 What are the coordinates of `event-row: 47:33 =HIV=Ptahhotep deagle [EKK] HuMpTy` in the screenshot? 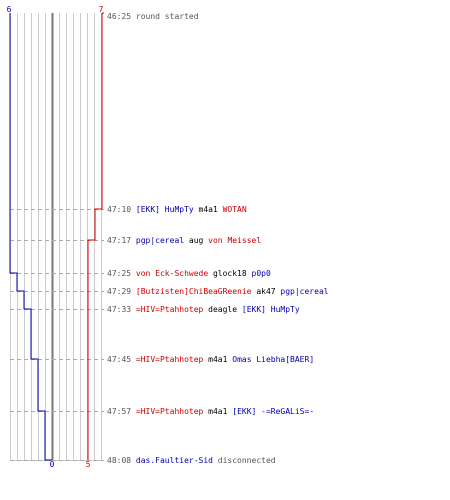 It's located at (203, 309).